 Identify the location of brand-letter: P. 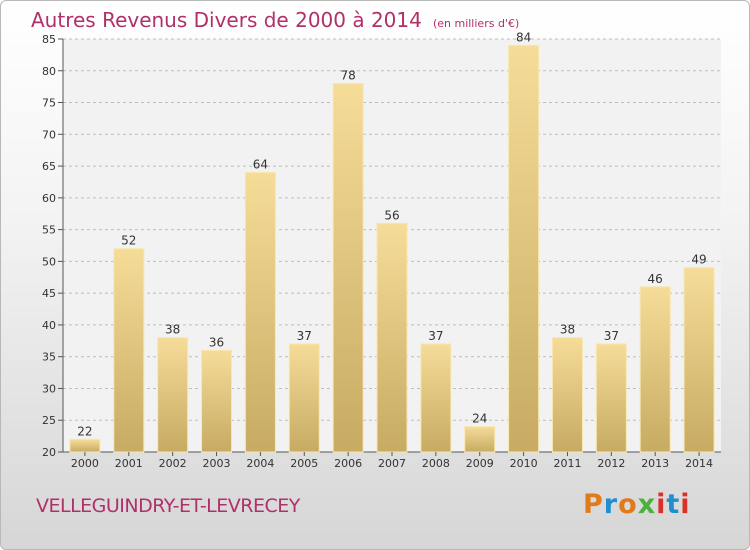
(593, 504).